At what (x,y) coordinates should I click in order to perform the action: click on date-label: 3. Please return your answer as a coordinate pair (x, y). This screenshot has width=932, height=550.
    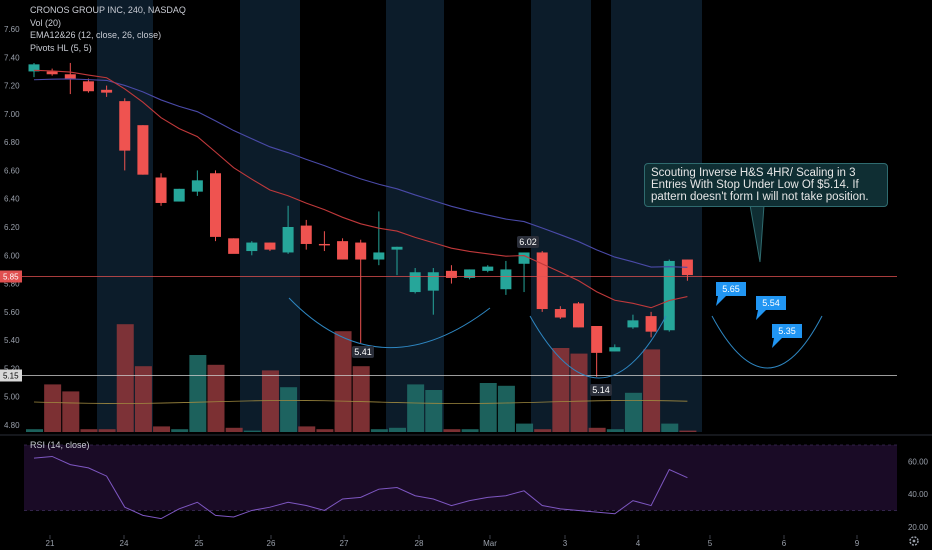
    Looking at the image, I should click on (565, 543).